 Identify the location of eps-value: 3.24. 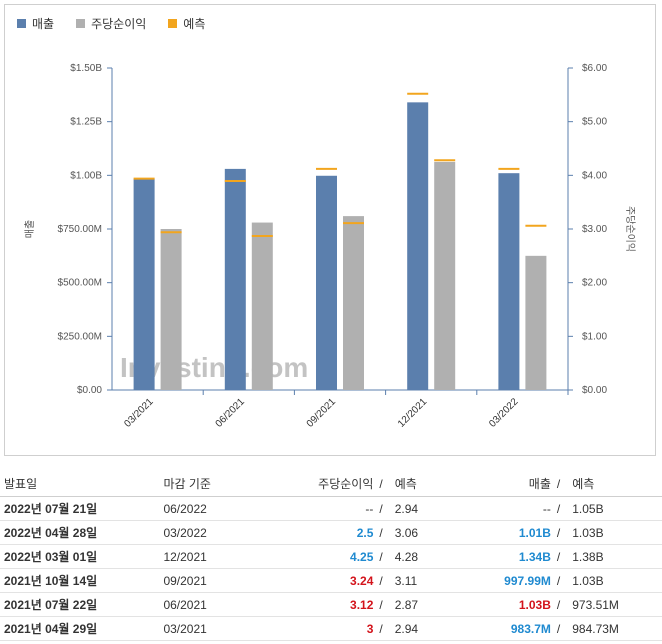
(362, 580).